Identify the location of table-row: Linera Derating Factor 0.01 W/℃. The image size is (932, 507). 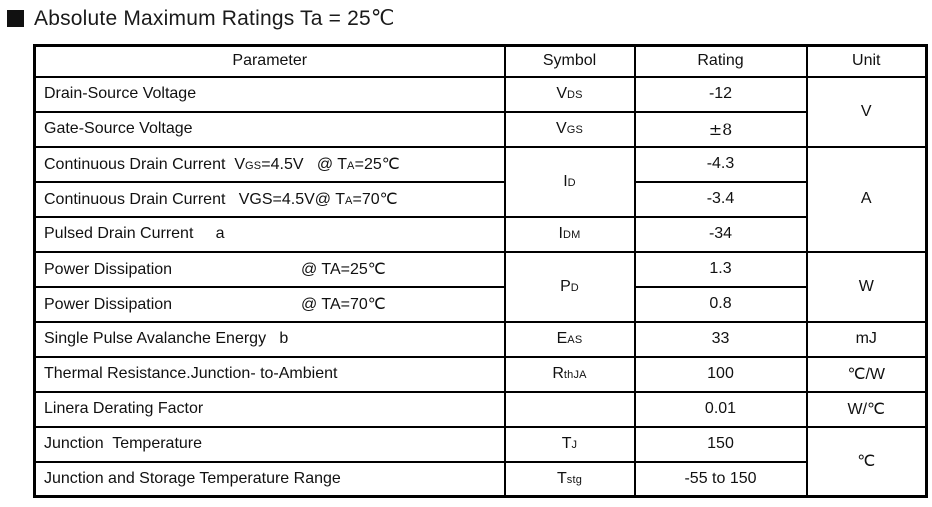
(480, 409).